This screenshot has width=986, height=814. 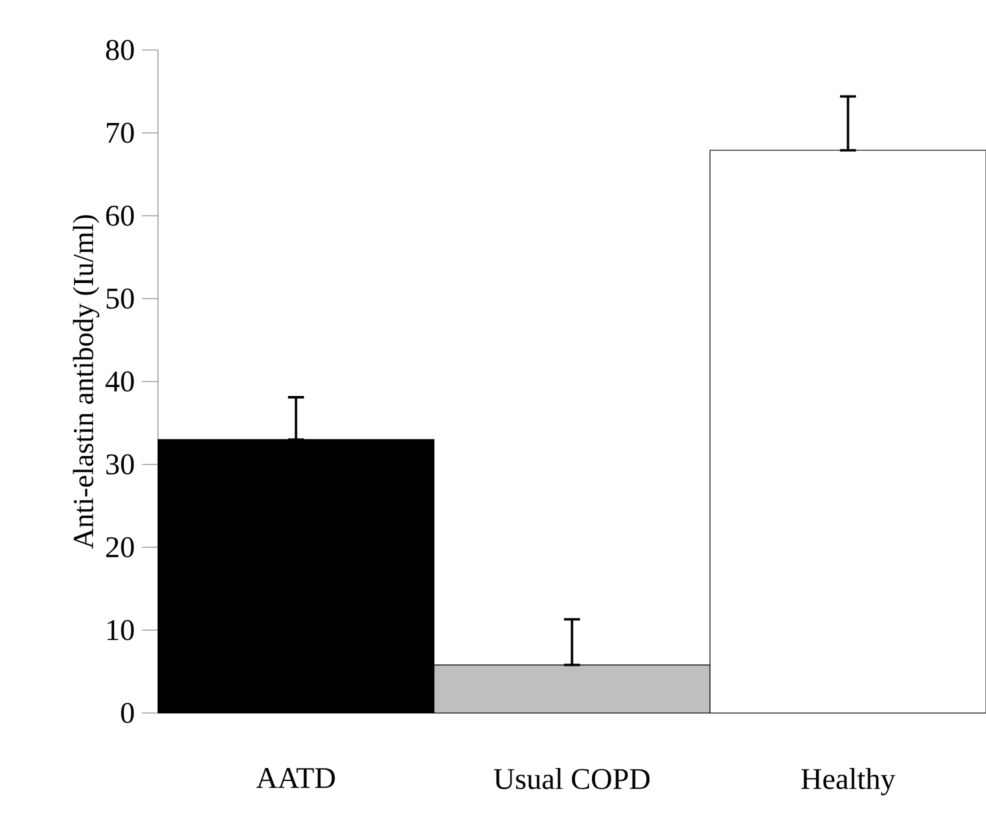 I want to click on y-tick-label: 10, so click(x=121, y=630).